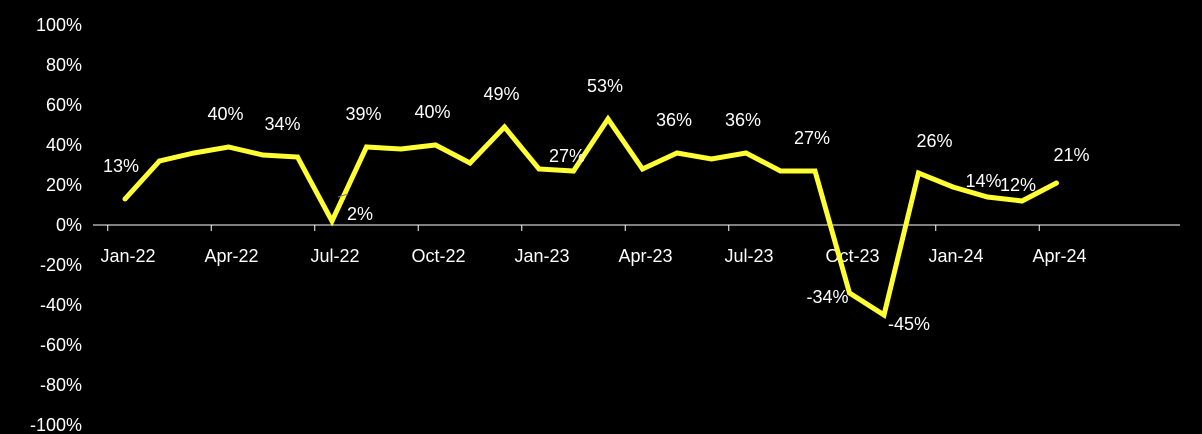 Image resolution: width=1202 pixels, height=434 pixels. What do you see at coordinates (1071, 155) in the screenshot?
I see `data-label: 21%` at bounding box center [1071, 155].